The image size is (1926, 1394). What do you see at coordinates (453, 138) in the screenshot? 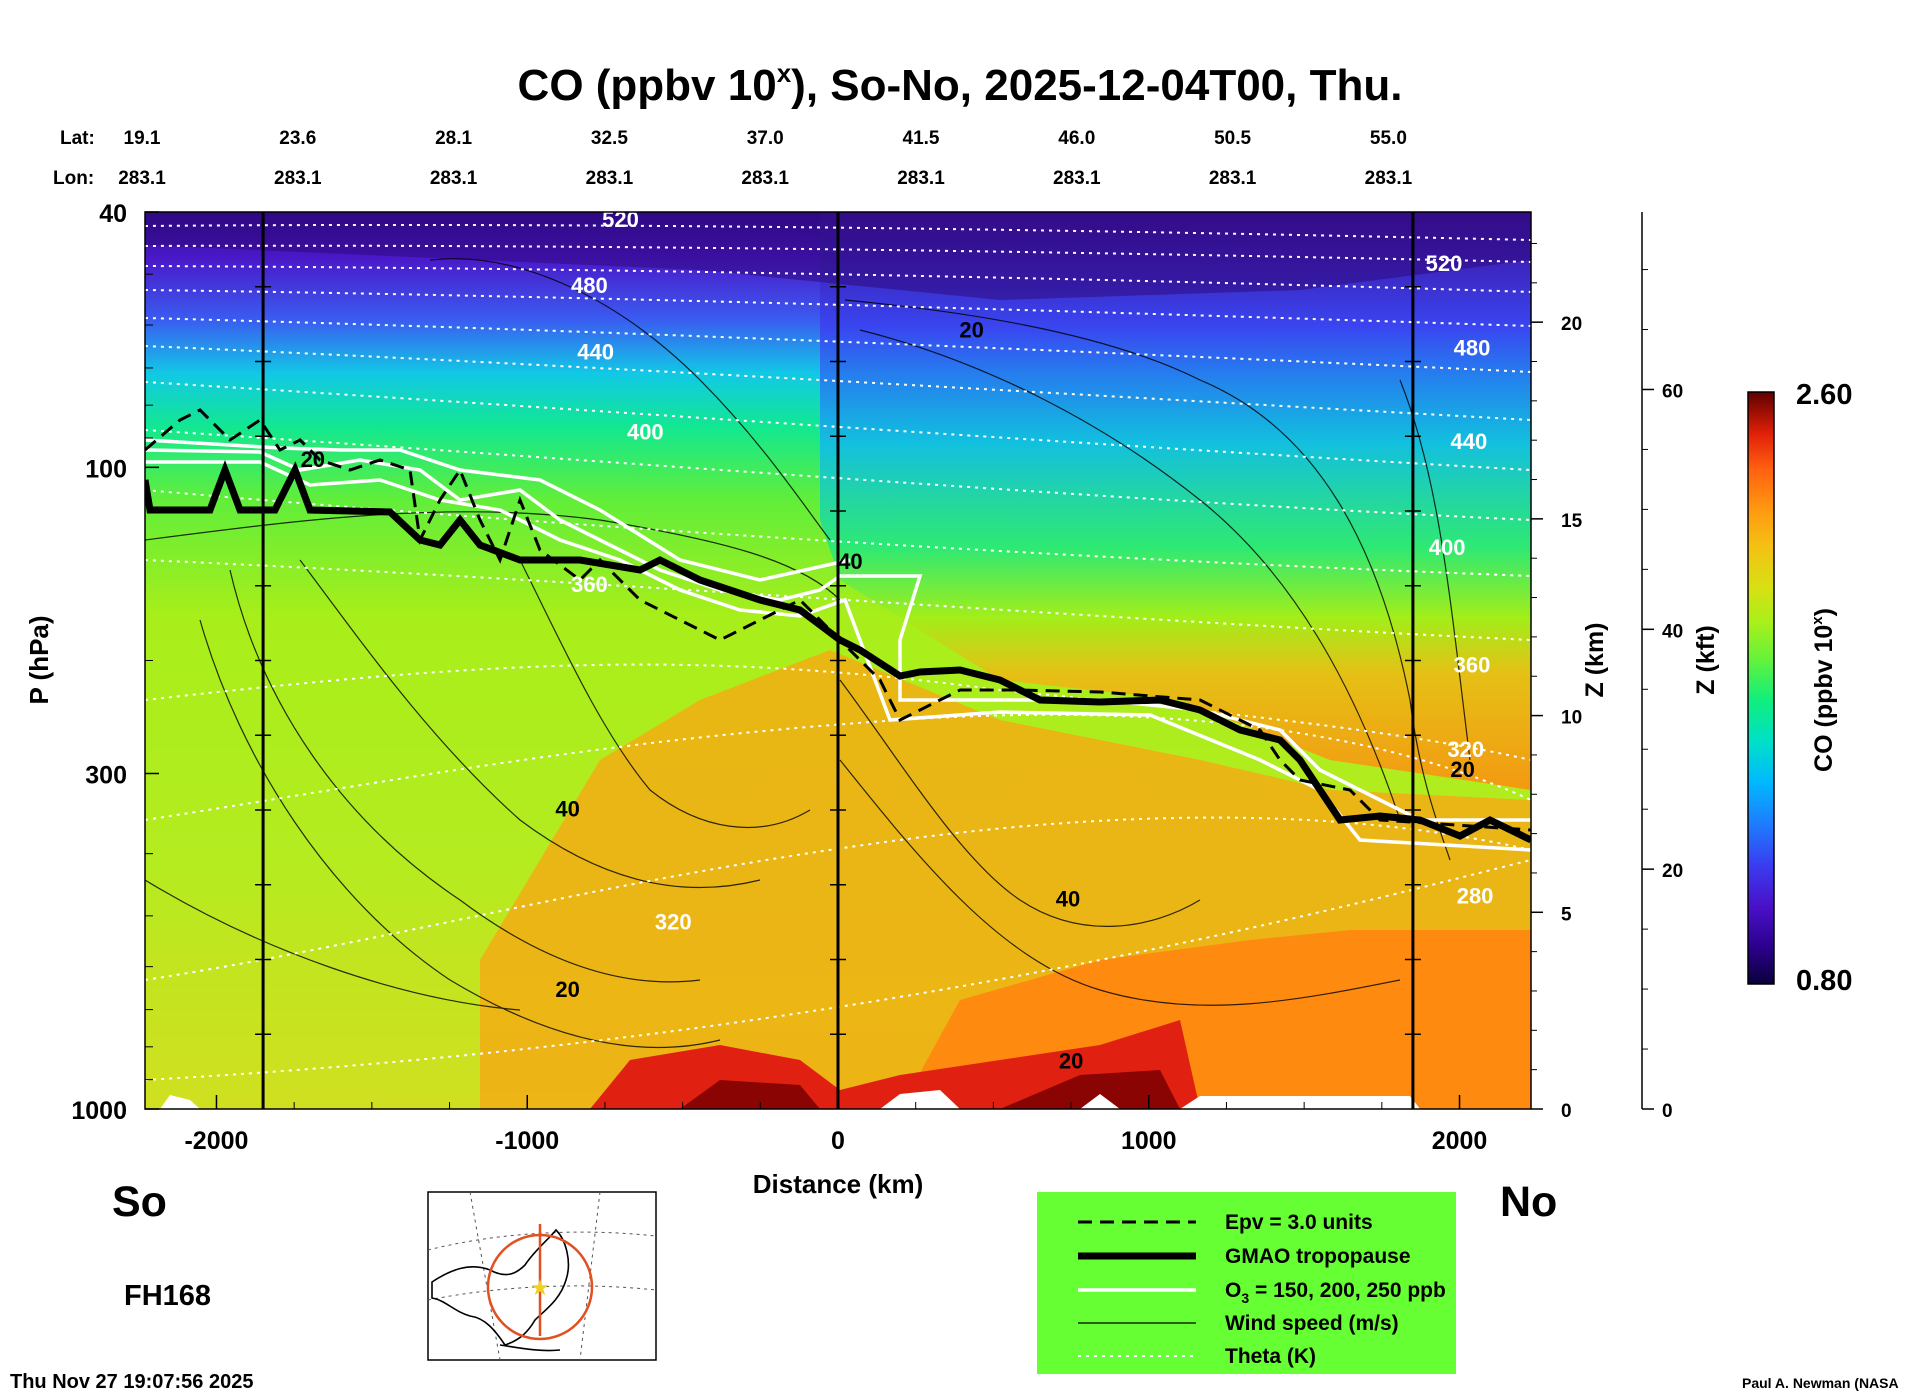
I see `lat-value: 28.1` at bounding box center [453, 138].